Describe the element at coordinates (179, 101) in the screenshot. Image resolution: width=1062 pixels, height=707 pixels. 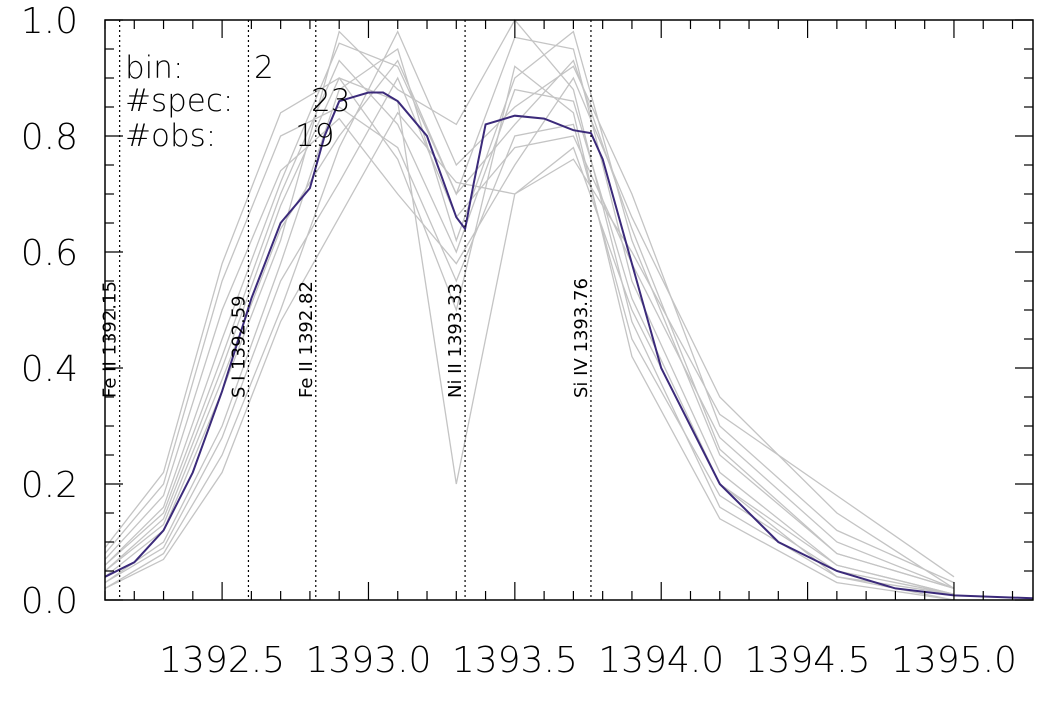
I see `spec-label: #spec:` at that location.